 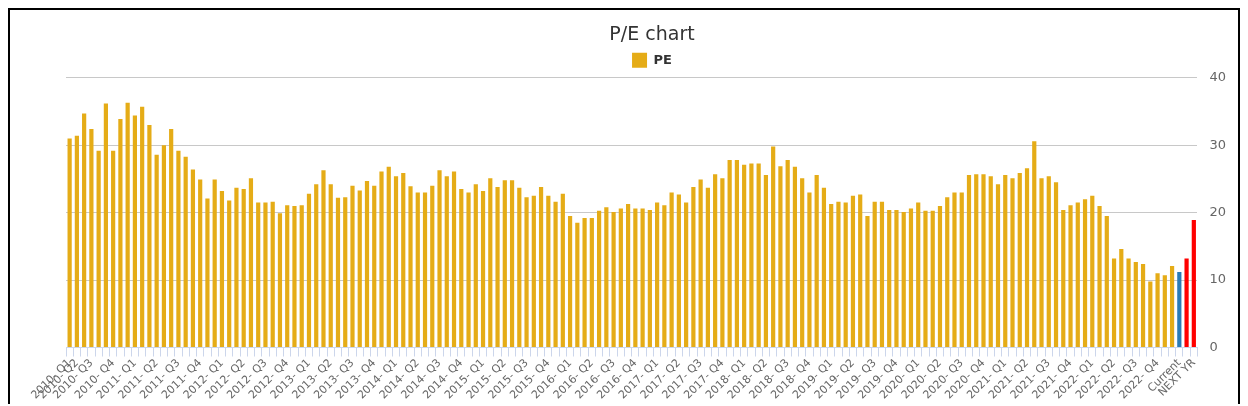 I want to click on y-tick-label: 20, so click(x=1217, y=212).